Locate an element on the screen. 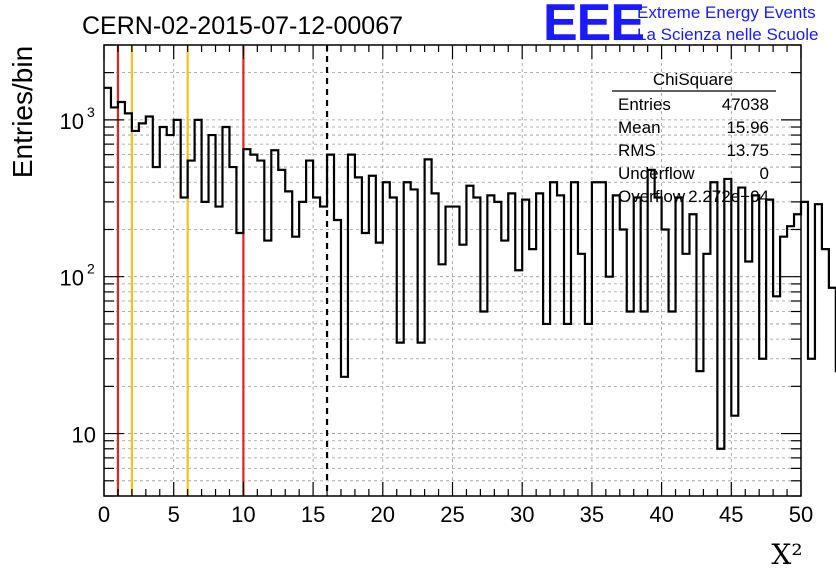  eee-logo-line2: La Scienza nelle Scuole is located at coordinates (727, 34).